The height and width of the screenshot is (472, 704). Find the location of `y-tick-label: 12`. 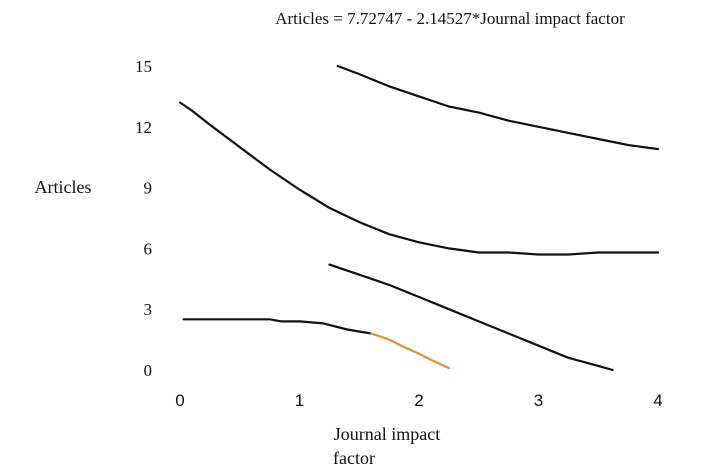

y-tick-label: 12 is located at coordinates (143, 127).